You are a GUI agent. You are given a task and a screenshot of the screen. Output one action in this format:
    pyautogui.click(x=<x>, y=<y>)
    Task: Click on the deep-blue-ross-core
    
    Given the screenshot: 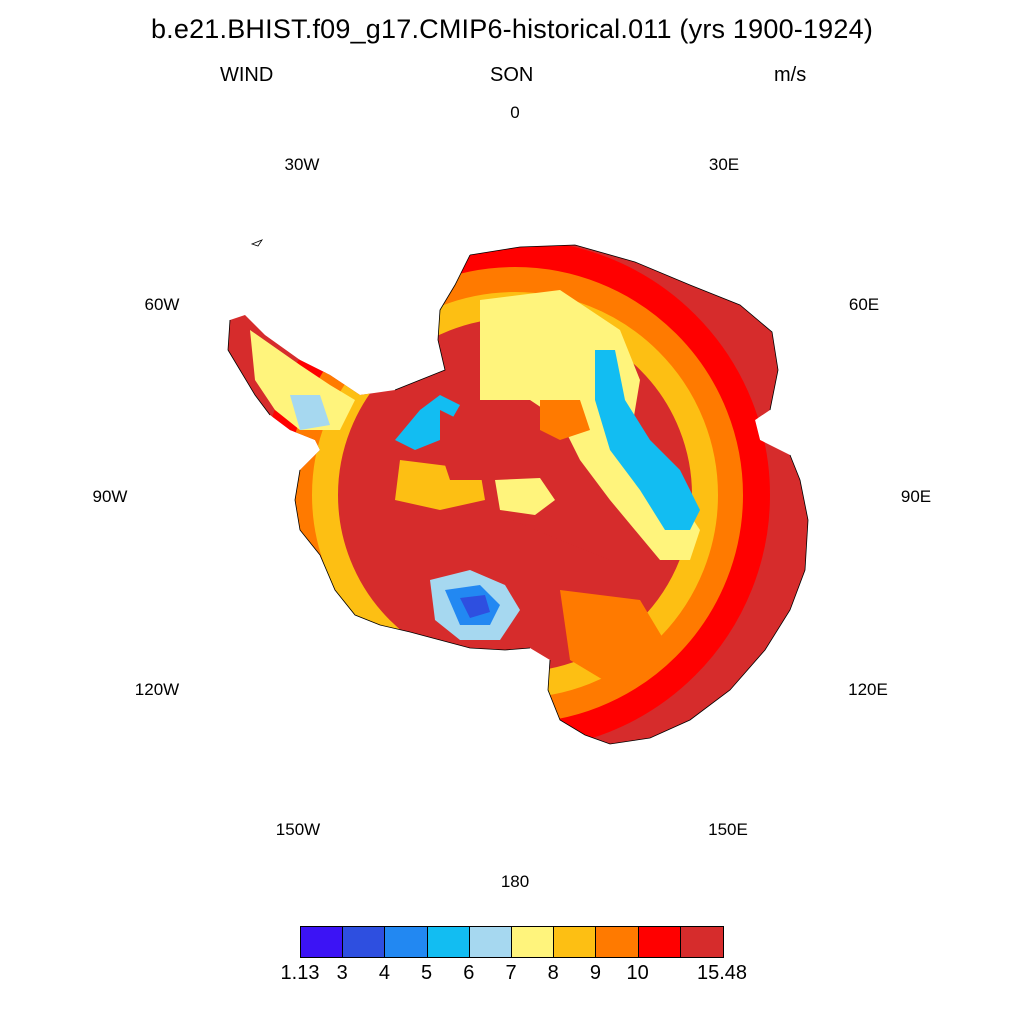 What is the action you would take?
    pyautogui.click(x=475, y=606)
    